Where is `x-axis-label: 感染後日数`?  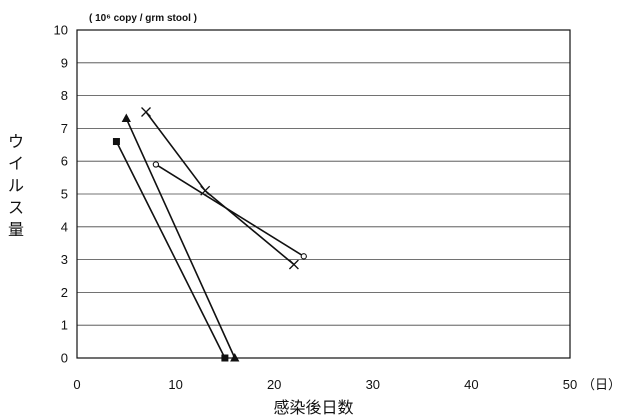
x-axis-label: 感染後日数 is located at coordinates (313, 407).